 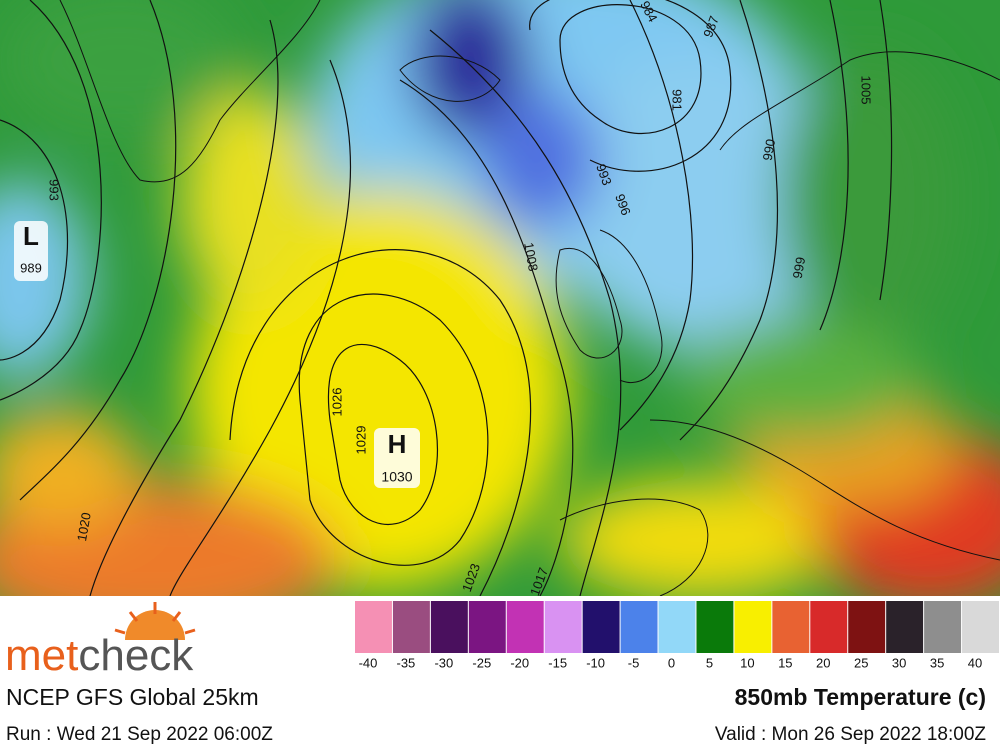 I want to click on legend-label: -10, so click(x=595, y=662).